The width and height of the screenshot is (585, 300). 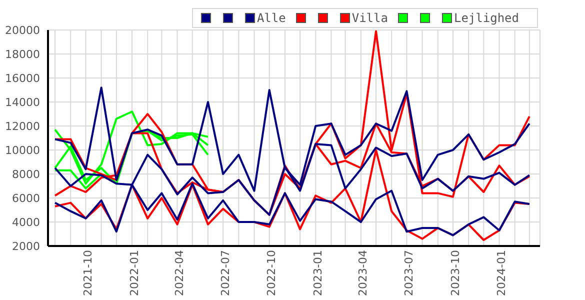 What do you see at coordinates (26, 198) in the screenshot?
I see `y-tick-label: 6000` at bounding box center [26, 198].